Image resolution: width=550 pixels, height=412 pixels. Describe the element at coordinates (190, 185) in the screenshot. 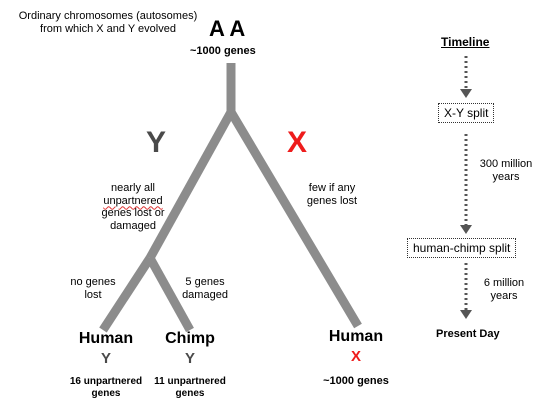

I see `y-branch` at that location.